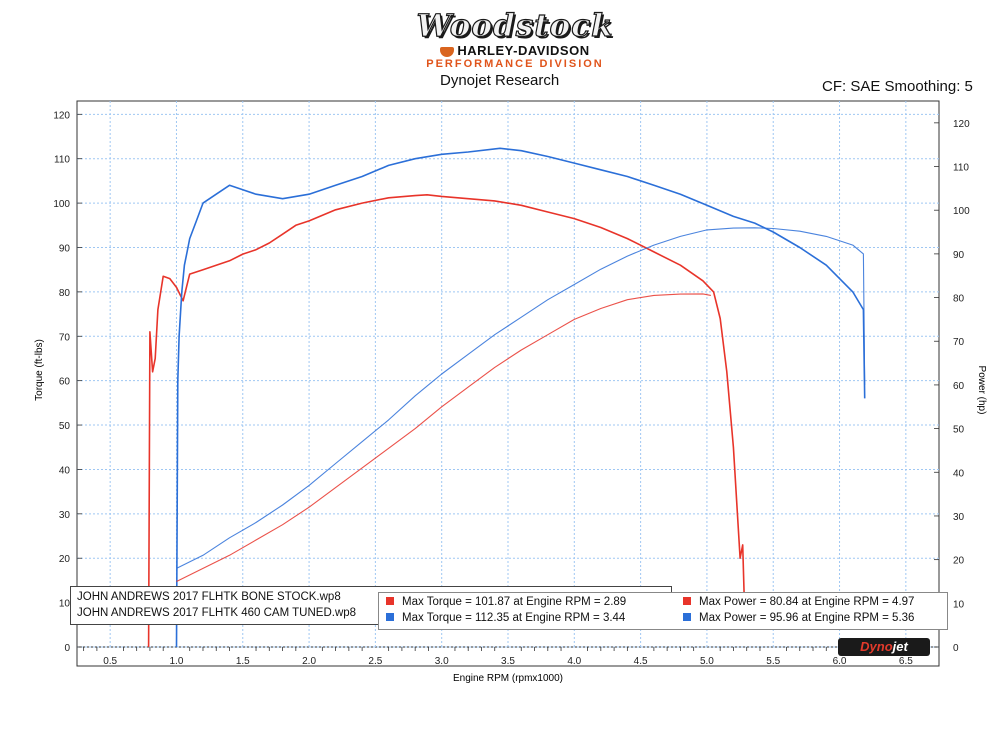 The image size is (1000, 750). I want to click on x-tick-label: 6.0, so click(840, 661).